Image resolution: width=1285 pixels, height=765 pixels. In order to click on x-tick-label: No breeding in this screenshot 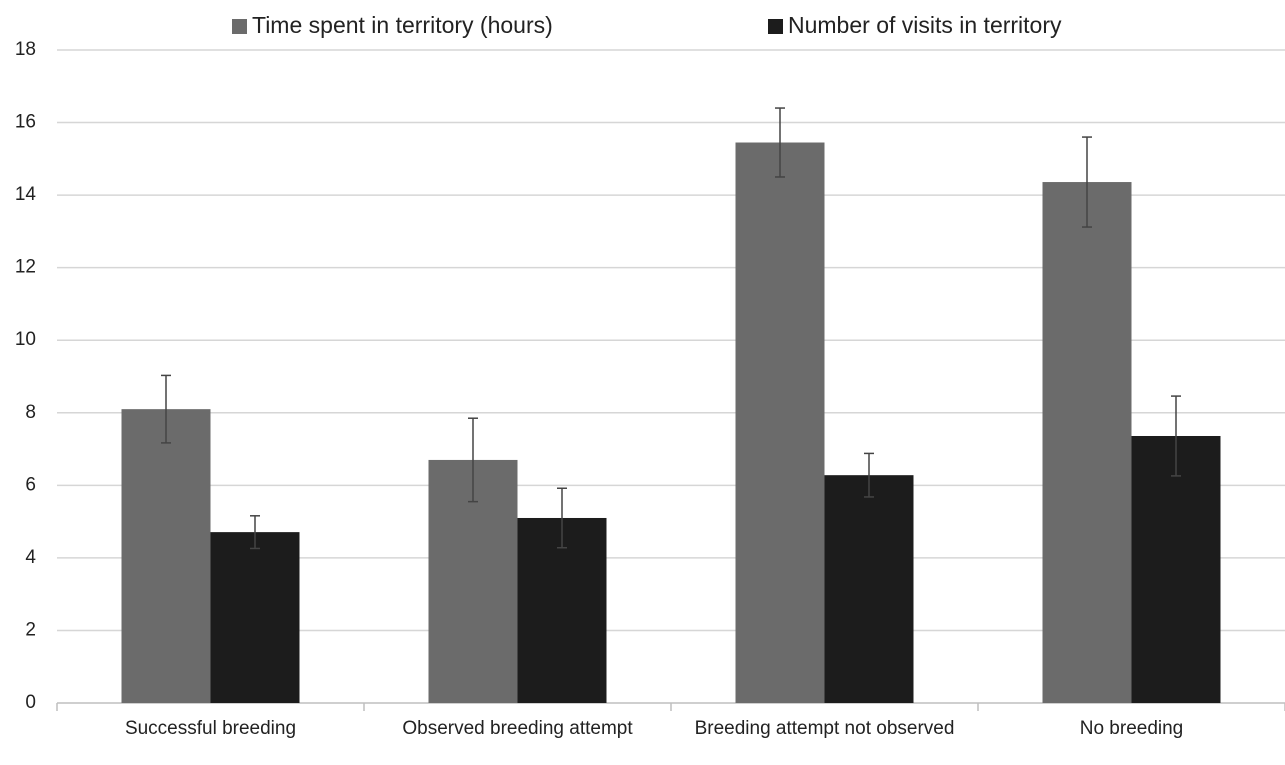, I will do `click(1131, 728)`.